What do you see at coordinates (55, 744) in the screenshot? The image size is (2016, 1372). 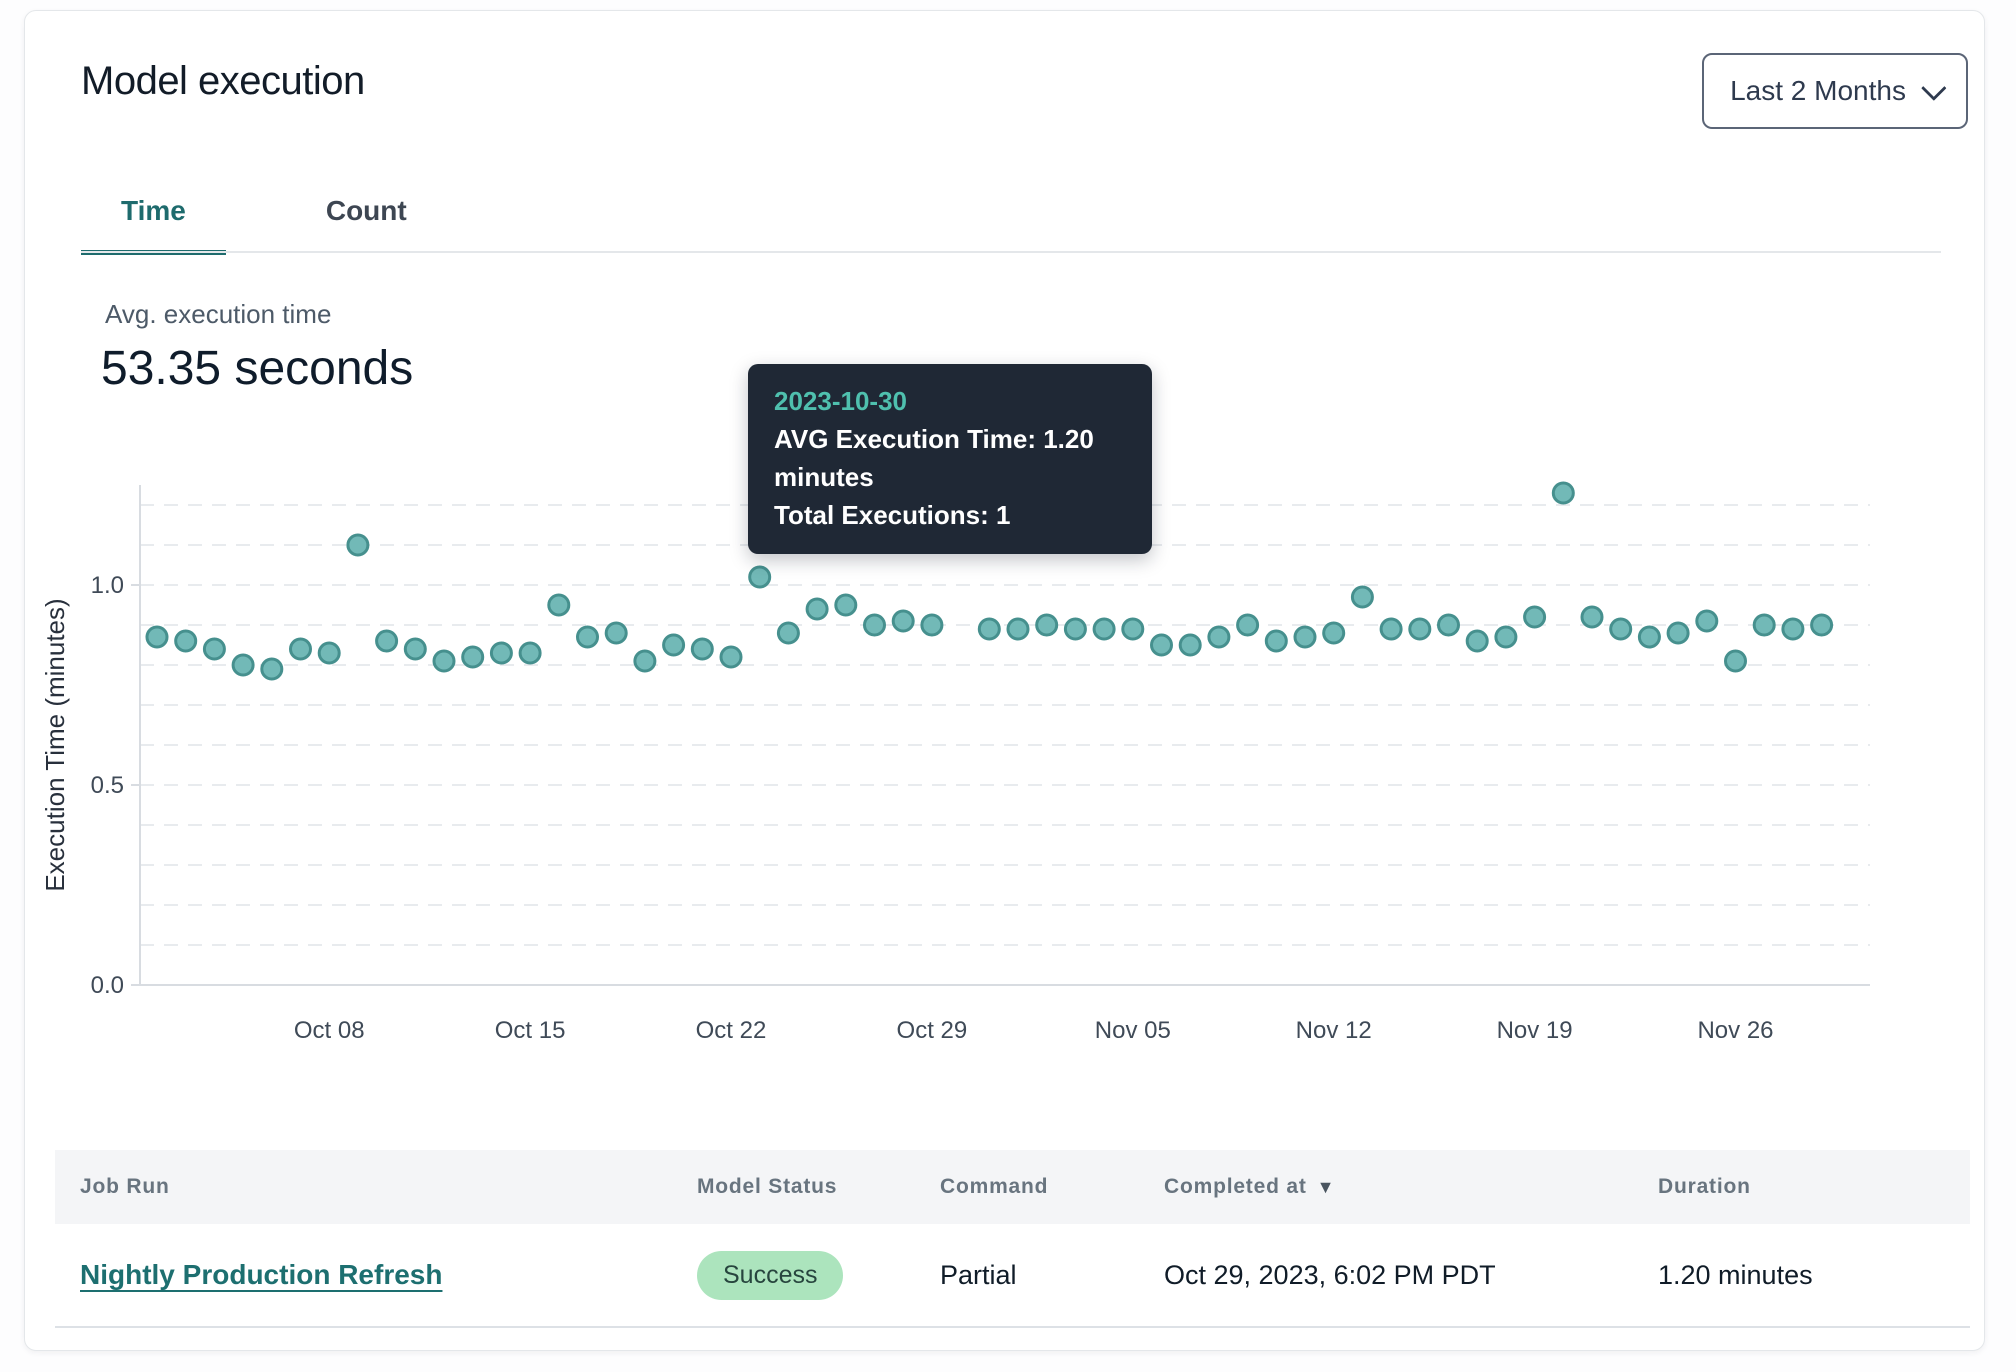 I see `y-axis-title: Execution Time (minutes)` at bounding box center [55, 744].